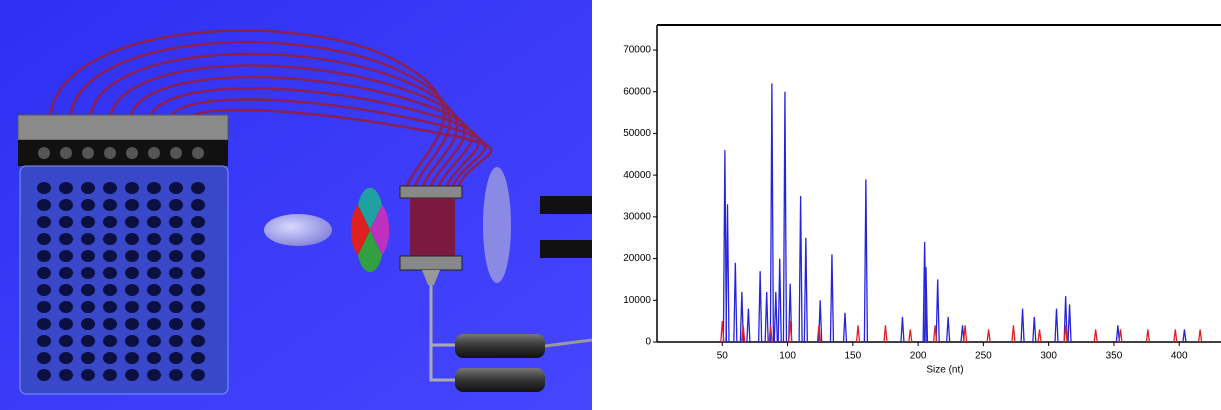 The width and height of the screenshot is (1221, 410). I want to click on connector, so click(431, 277).